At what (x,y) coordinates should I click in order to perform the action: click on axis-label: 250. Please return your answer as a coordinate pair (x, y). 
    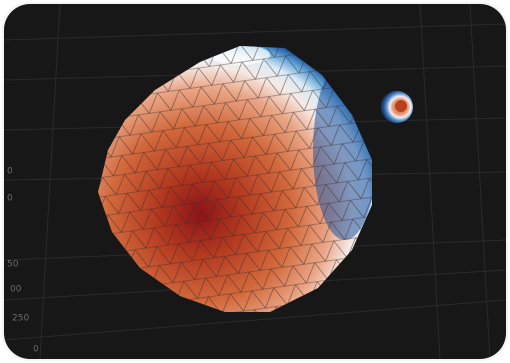
    Looking at the image, I should click on (20, 319).